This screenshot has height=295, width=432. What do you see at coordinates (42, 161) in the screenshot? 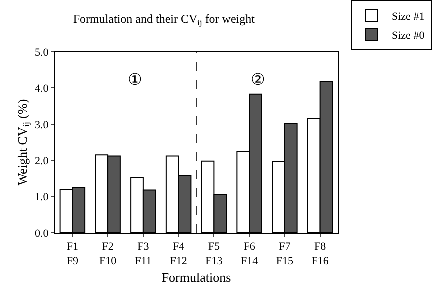
I see `y-tick-label: 2.0` at bounding box center [42, 161].